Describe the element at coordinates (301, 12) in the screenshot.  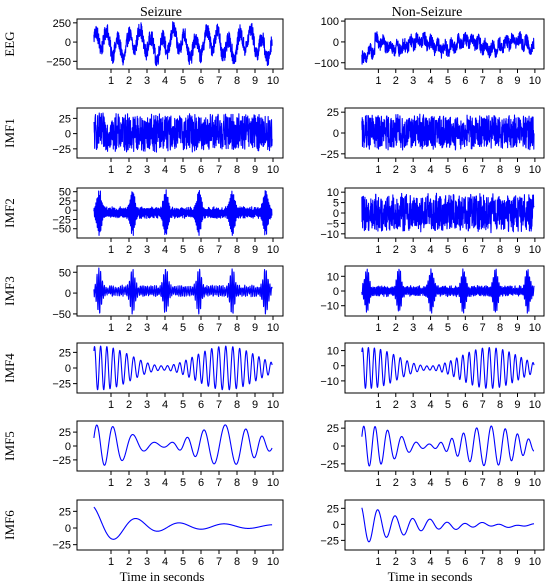
I see `column-titles: Seizure Non-Seizure` at that location.